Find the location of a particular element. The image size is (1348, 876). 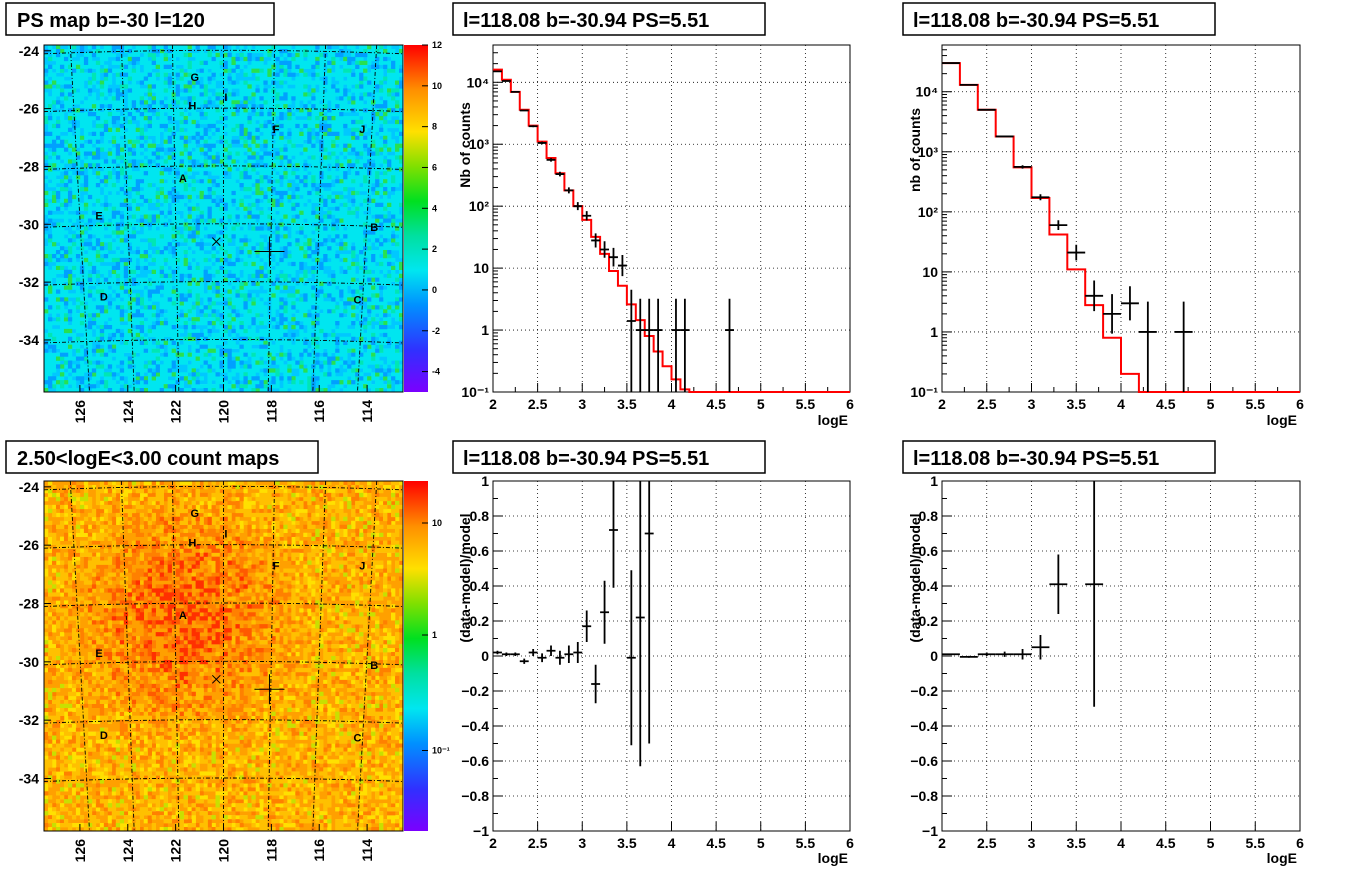

y-tick-label: -24 is located at coordinates (29, 487).